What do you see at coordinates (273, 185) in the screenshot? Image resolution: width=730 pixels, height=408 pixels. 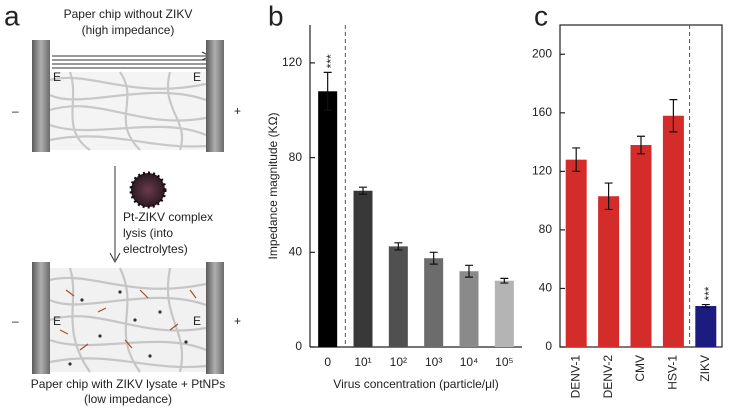 I see `y-axis-label: Impedance magnitude (KΩ)` at bounding box center [273, 185].